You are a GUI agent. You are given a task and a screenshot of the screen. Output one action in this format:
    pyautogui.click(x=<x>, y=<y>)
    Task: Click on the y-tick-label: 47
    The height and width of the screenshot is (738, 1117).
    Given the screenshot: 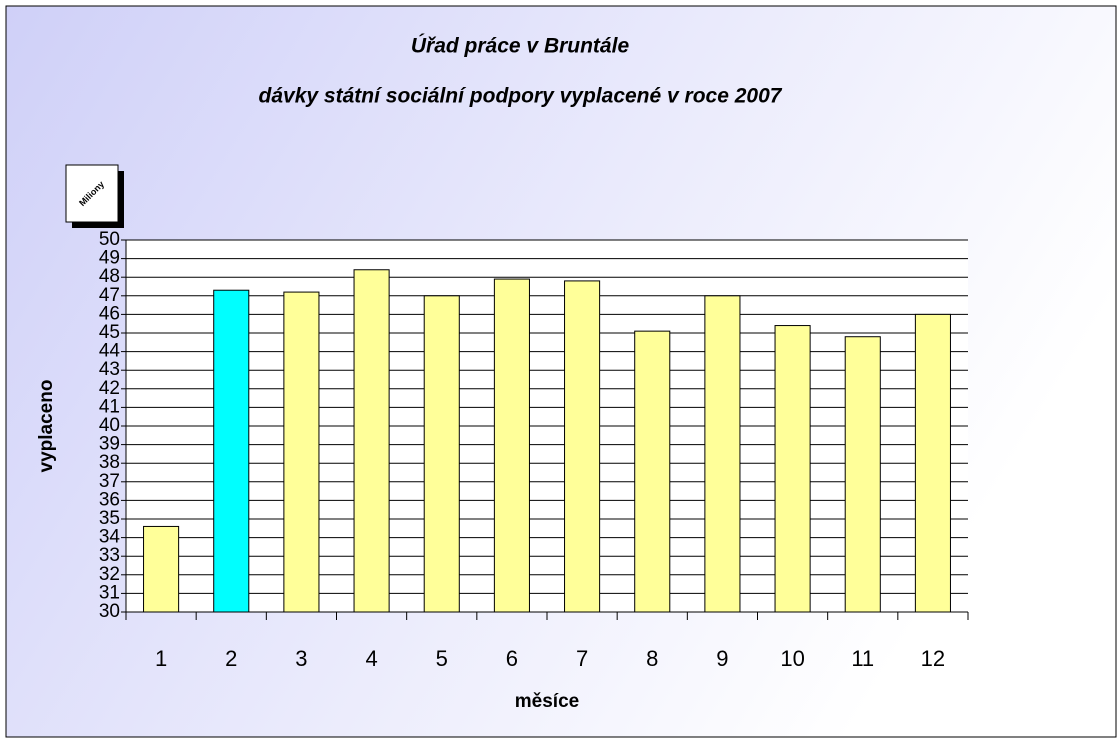 What is the action you would take?
    pyautogui.click(x=109, y=295)
    